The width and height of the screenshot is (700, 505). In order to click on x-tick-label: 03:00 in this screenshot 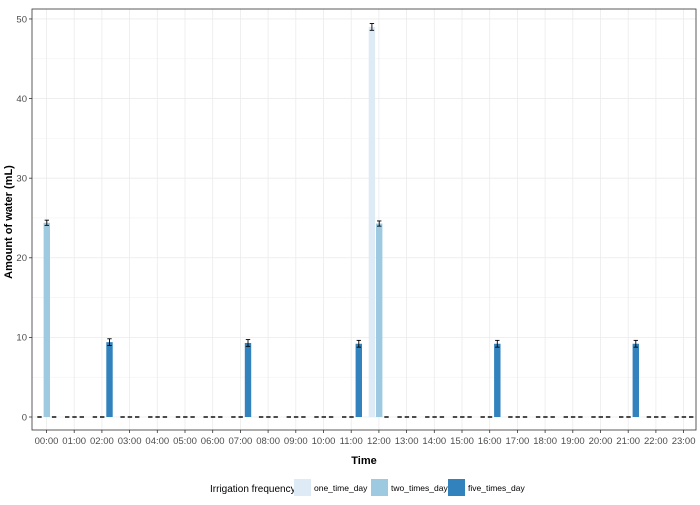, I will do `click(130, 441)`.